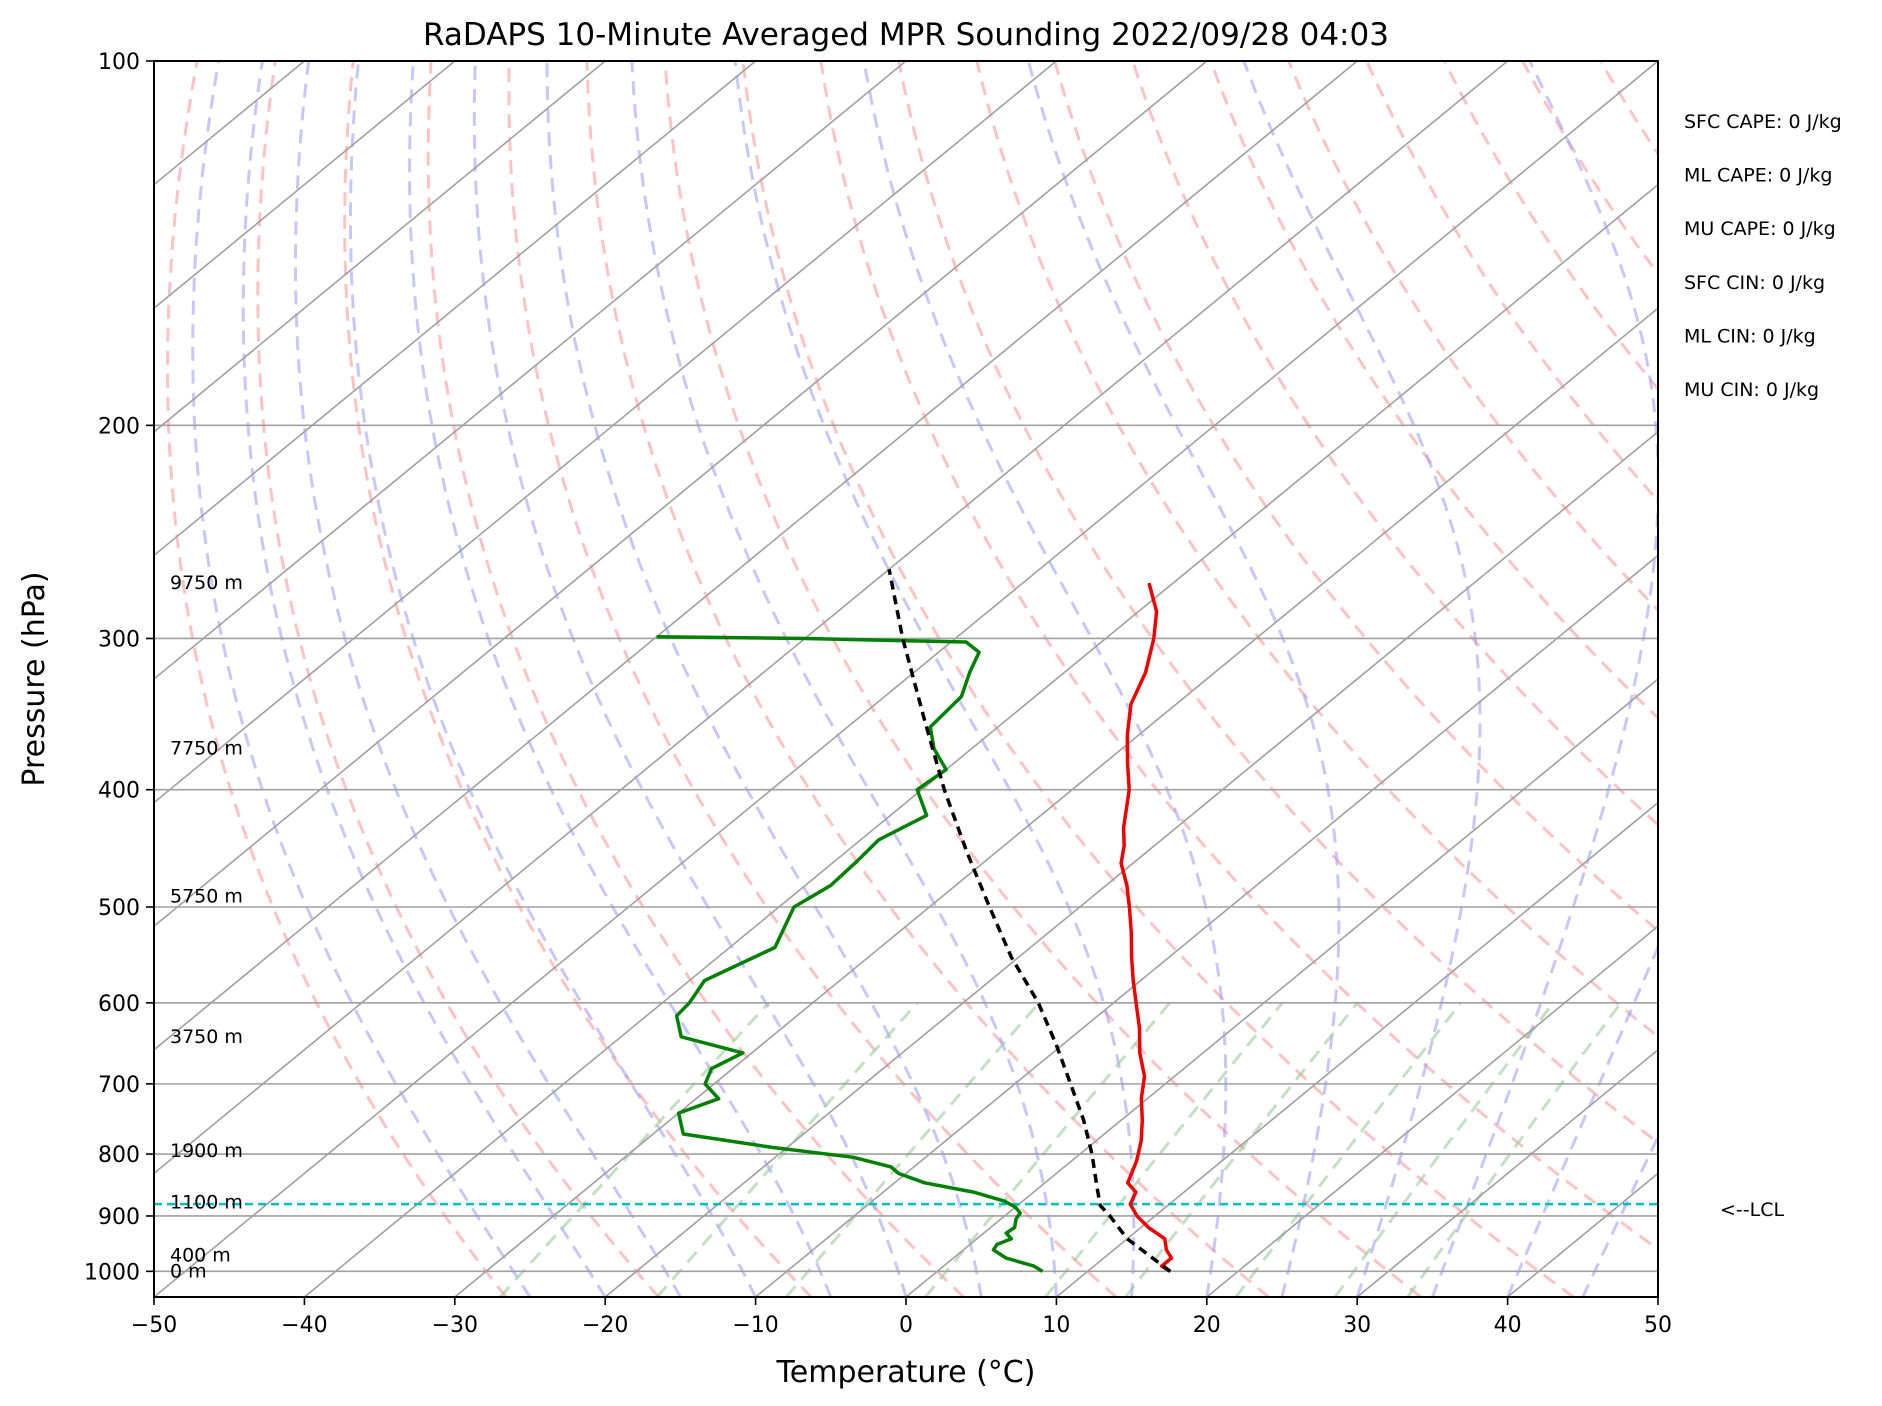  Describe the element at coordinates (206, 1202) in the screenshot. I see `height-label: 1100 m` at that location.